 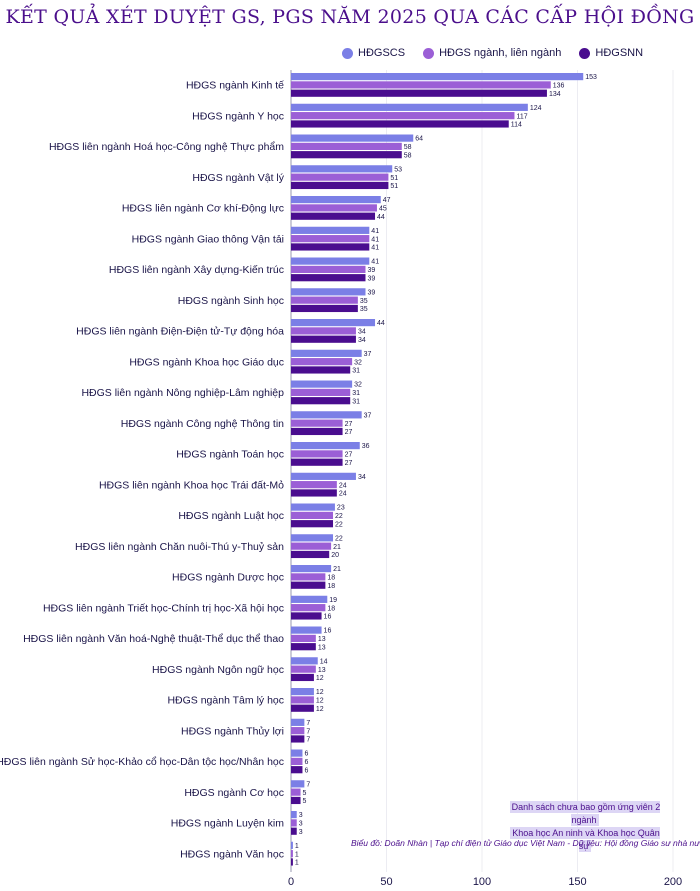 I want to click on data-label: 37, so click(x=368, y=354).